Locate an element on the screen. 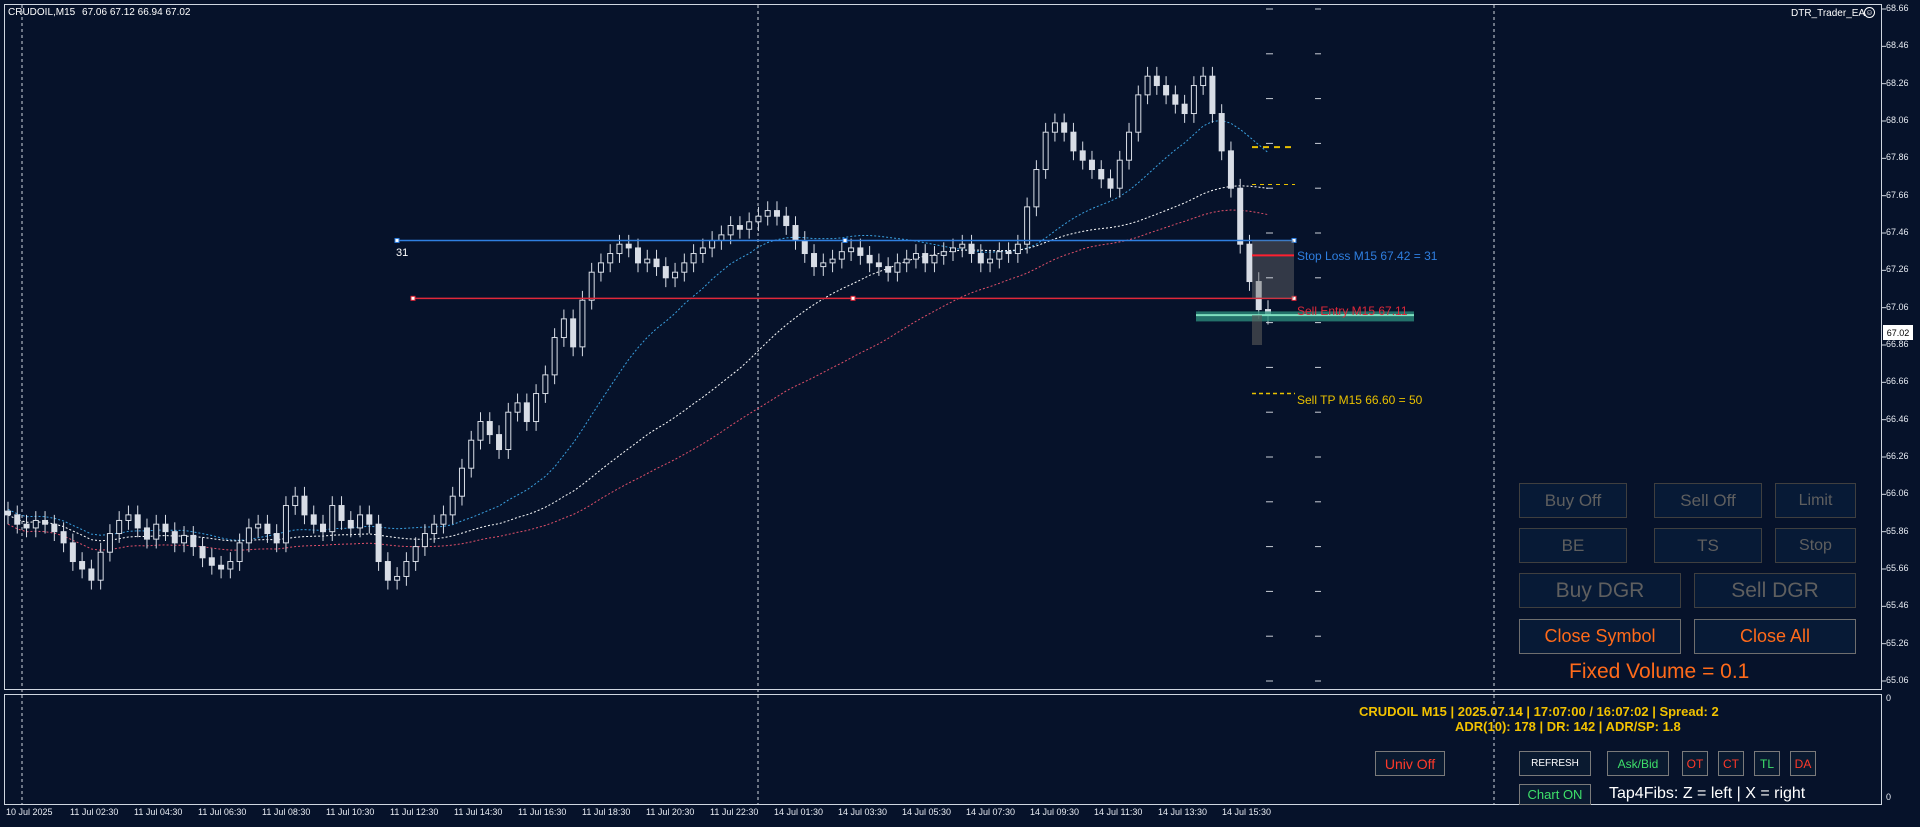  trailing-stop-button: TS is located at coordinates (1708, 545).